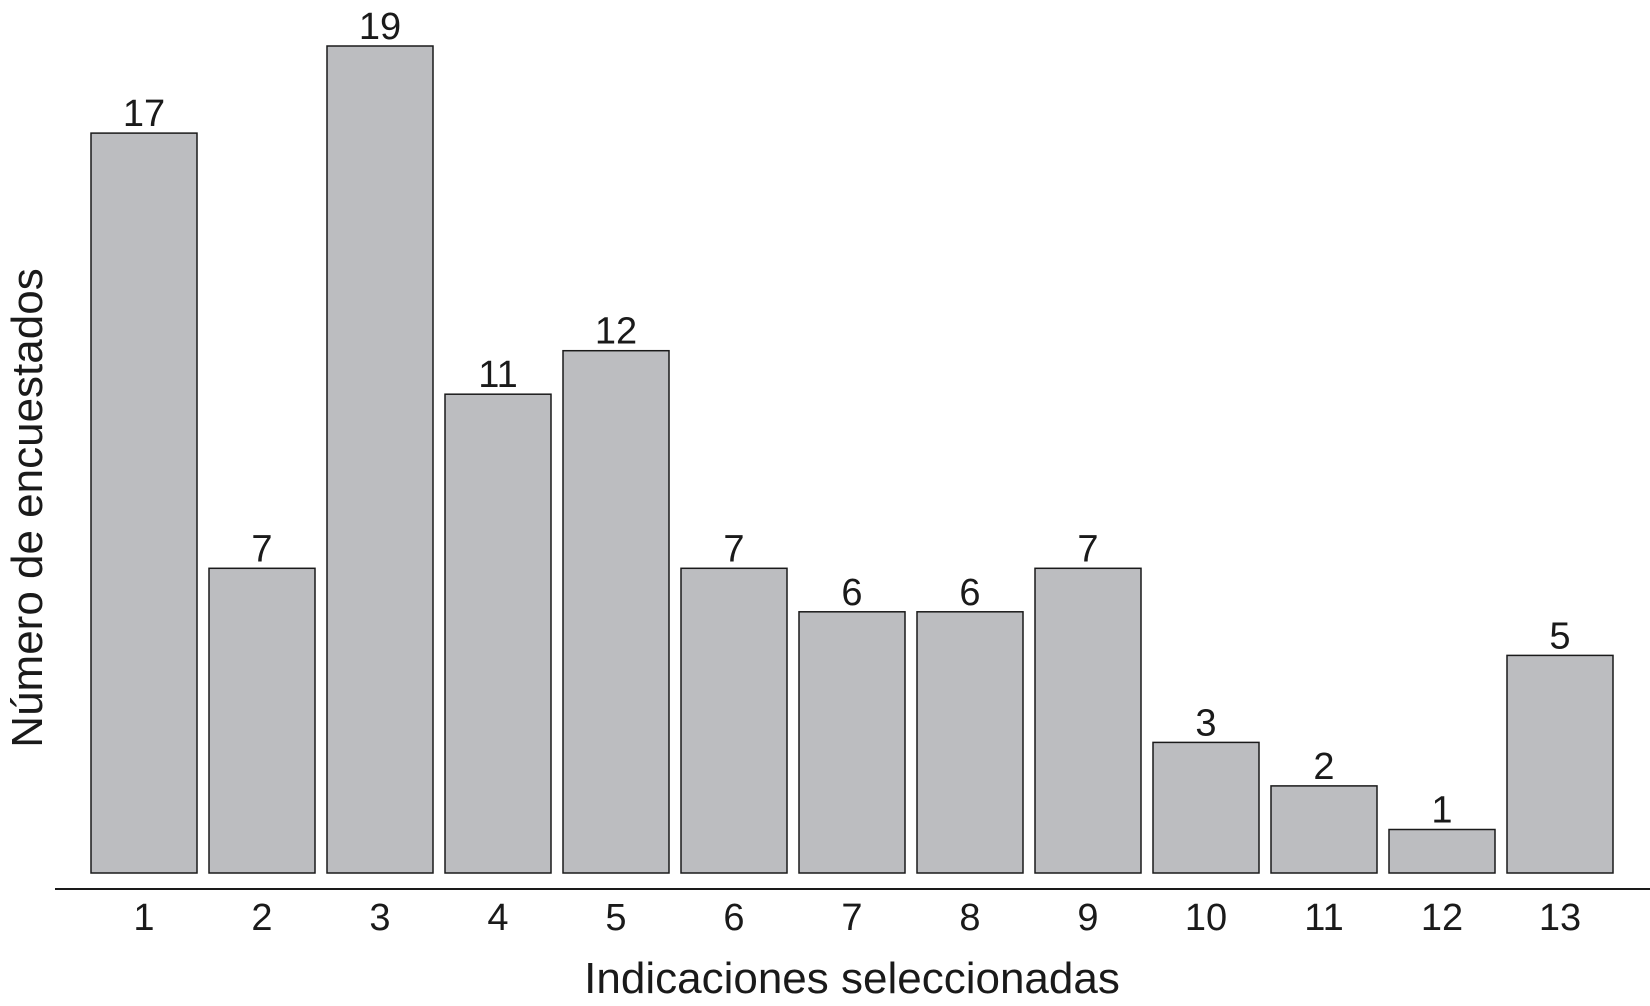 The height and width of the screenshot is (1006, 1650). Describe the element at coordinates (497, 918) in the screenshot. I see `x-tick-label-4: 4` at that location.